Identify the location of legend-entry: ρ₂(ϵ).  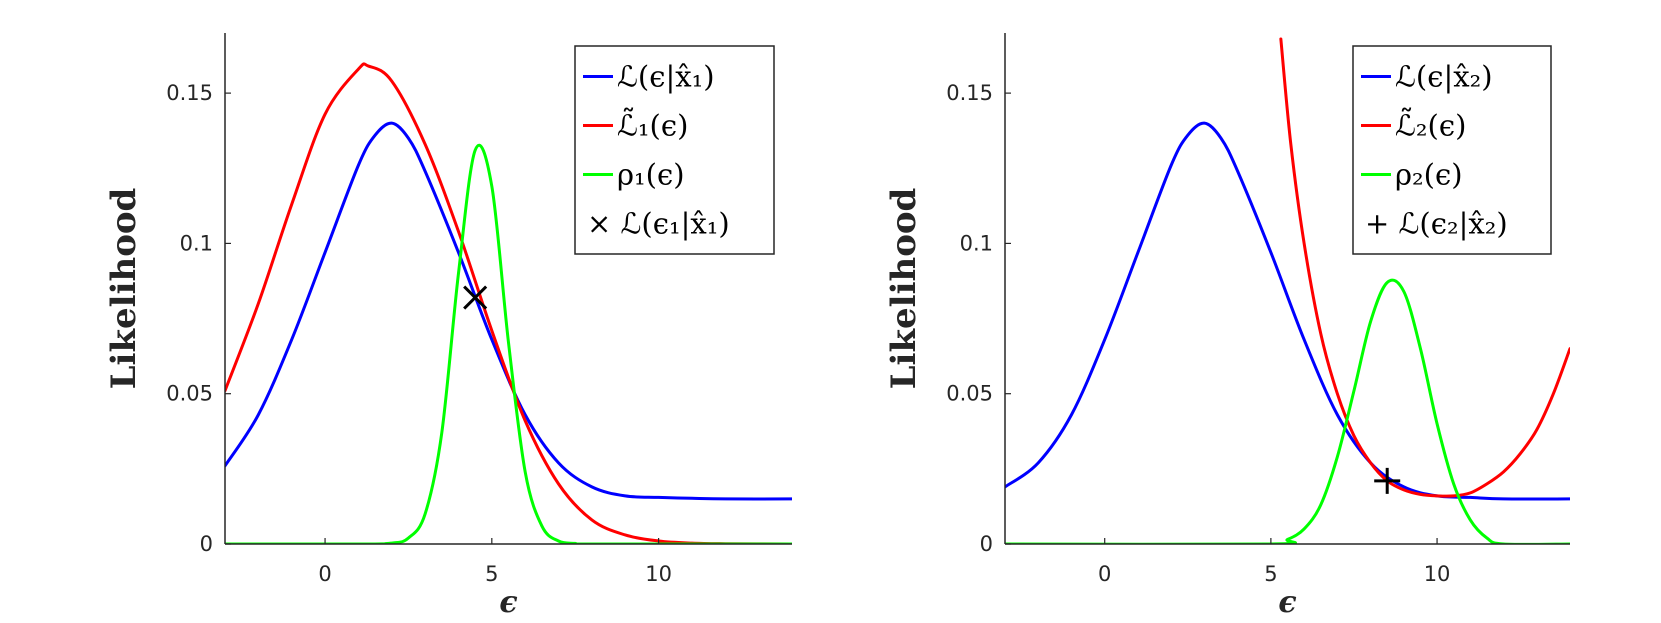
(1429, 175).